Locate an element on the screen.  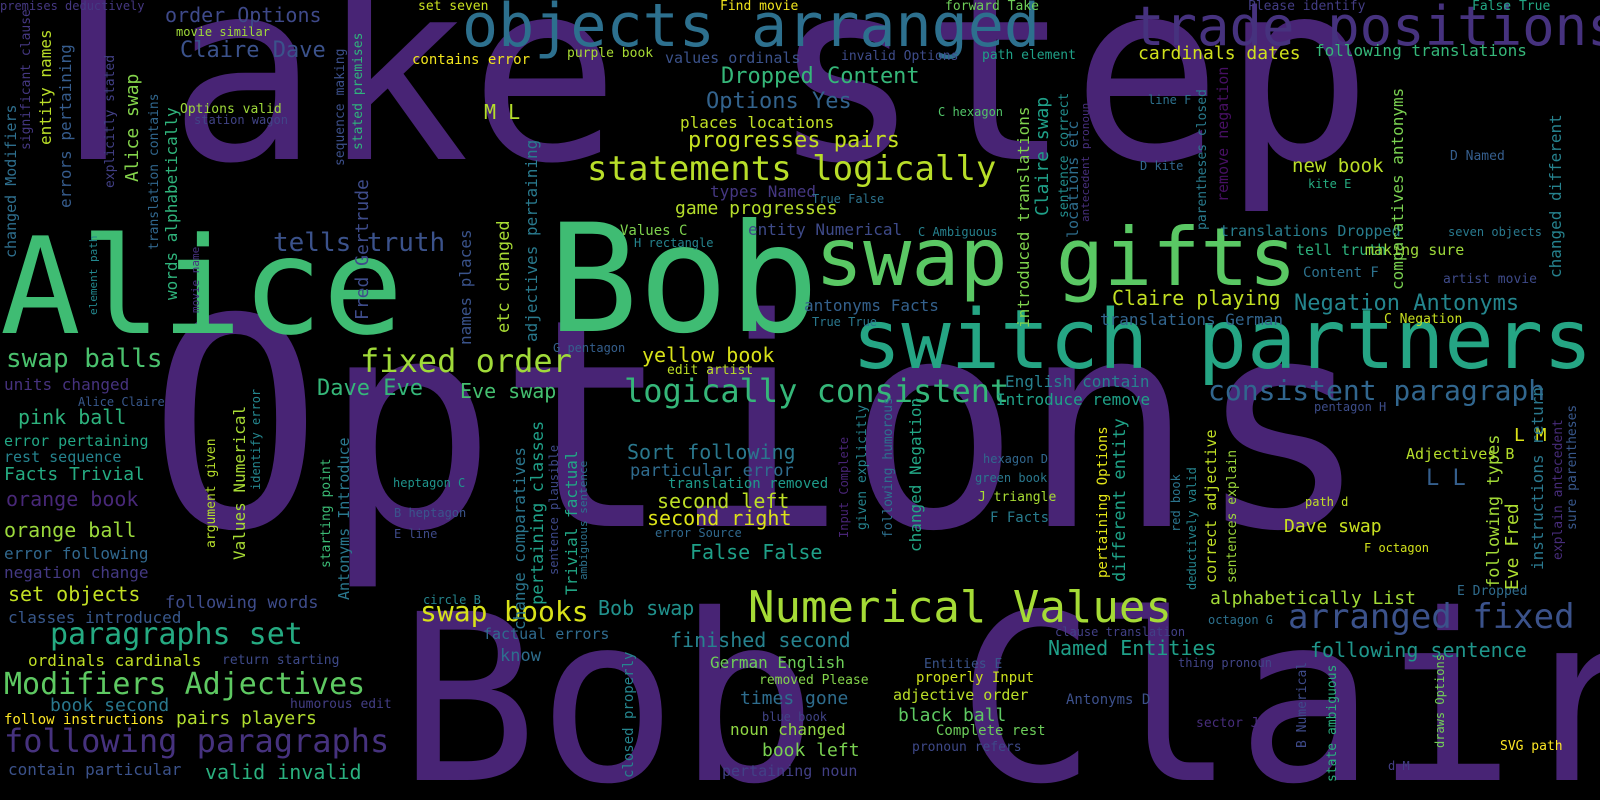
word-g-pentagon: G pentagon is located at coordinates (589, 348).